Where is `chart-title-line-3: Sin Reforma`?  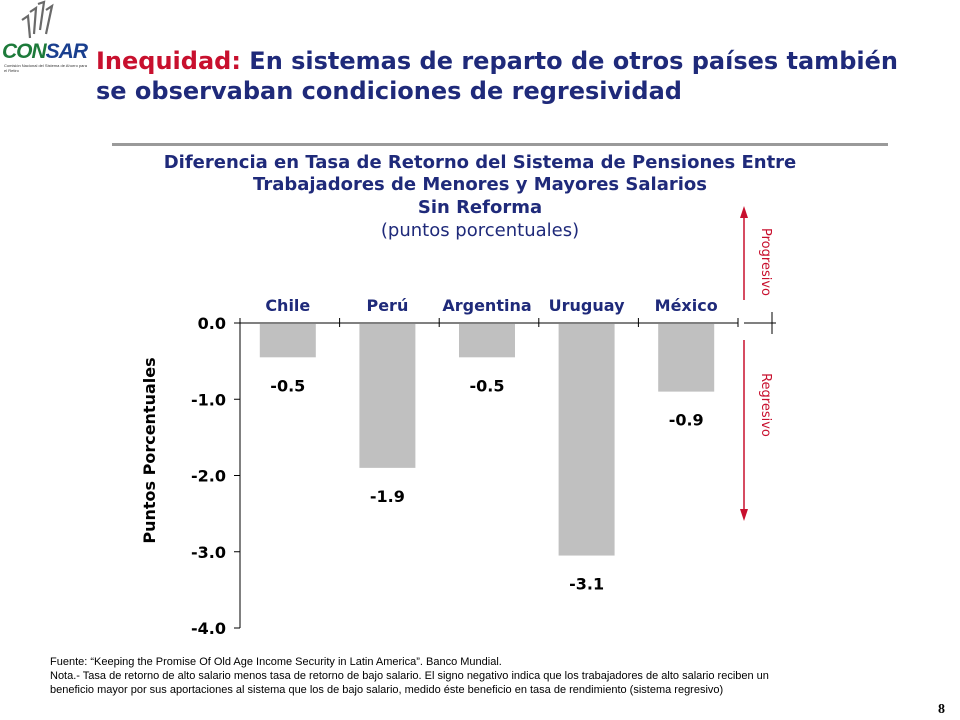
chart-title-line-3: Sin Reforma is located at coordinates (480, 207).